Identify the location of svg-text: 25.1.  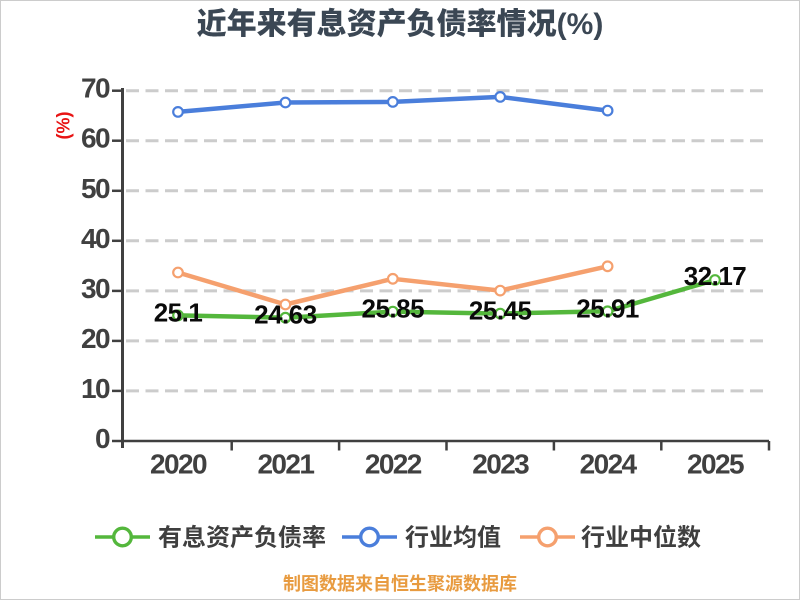
(178, 312).